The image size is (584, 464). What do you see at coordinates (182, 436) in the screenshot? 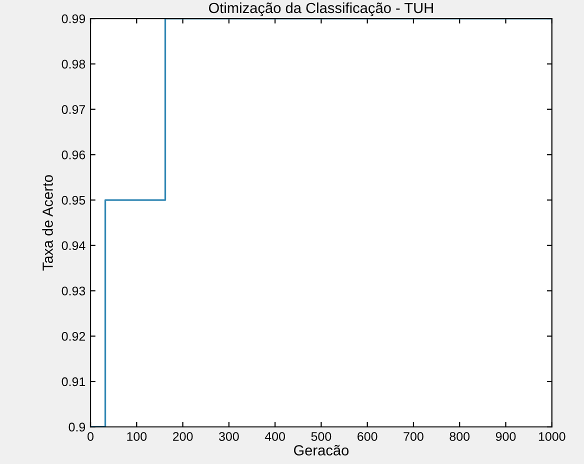
I see `x-tick-label: 200` at bounding box center [182, 436].